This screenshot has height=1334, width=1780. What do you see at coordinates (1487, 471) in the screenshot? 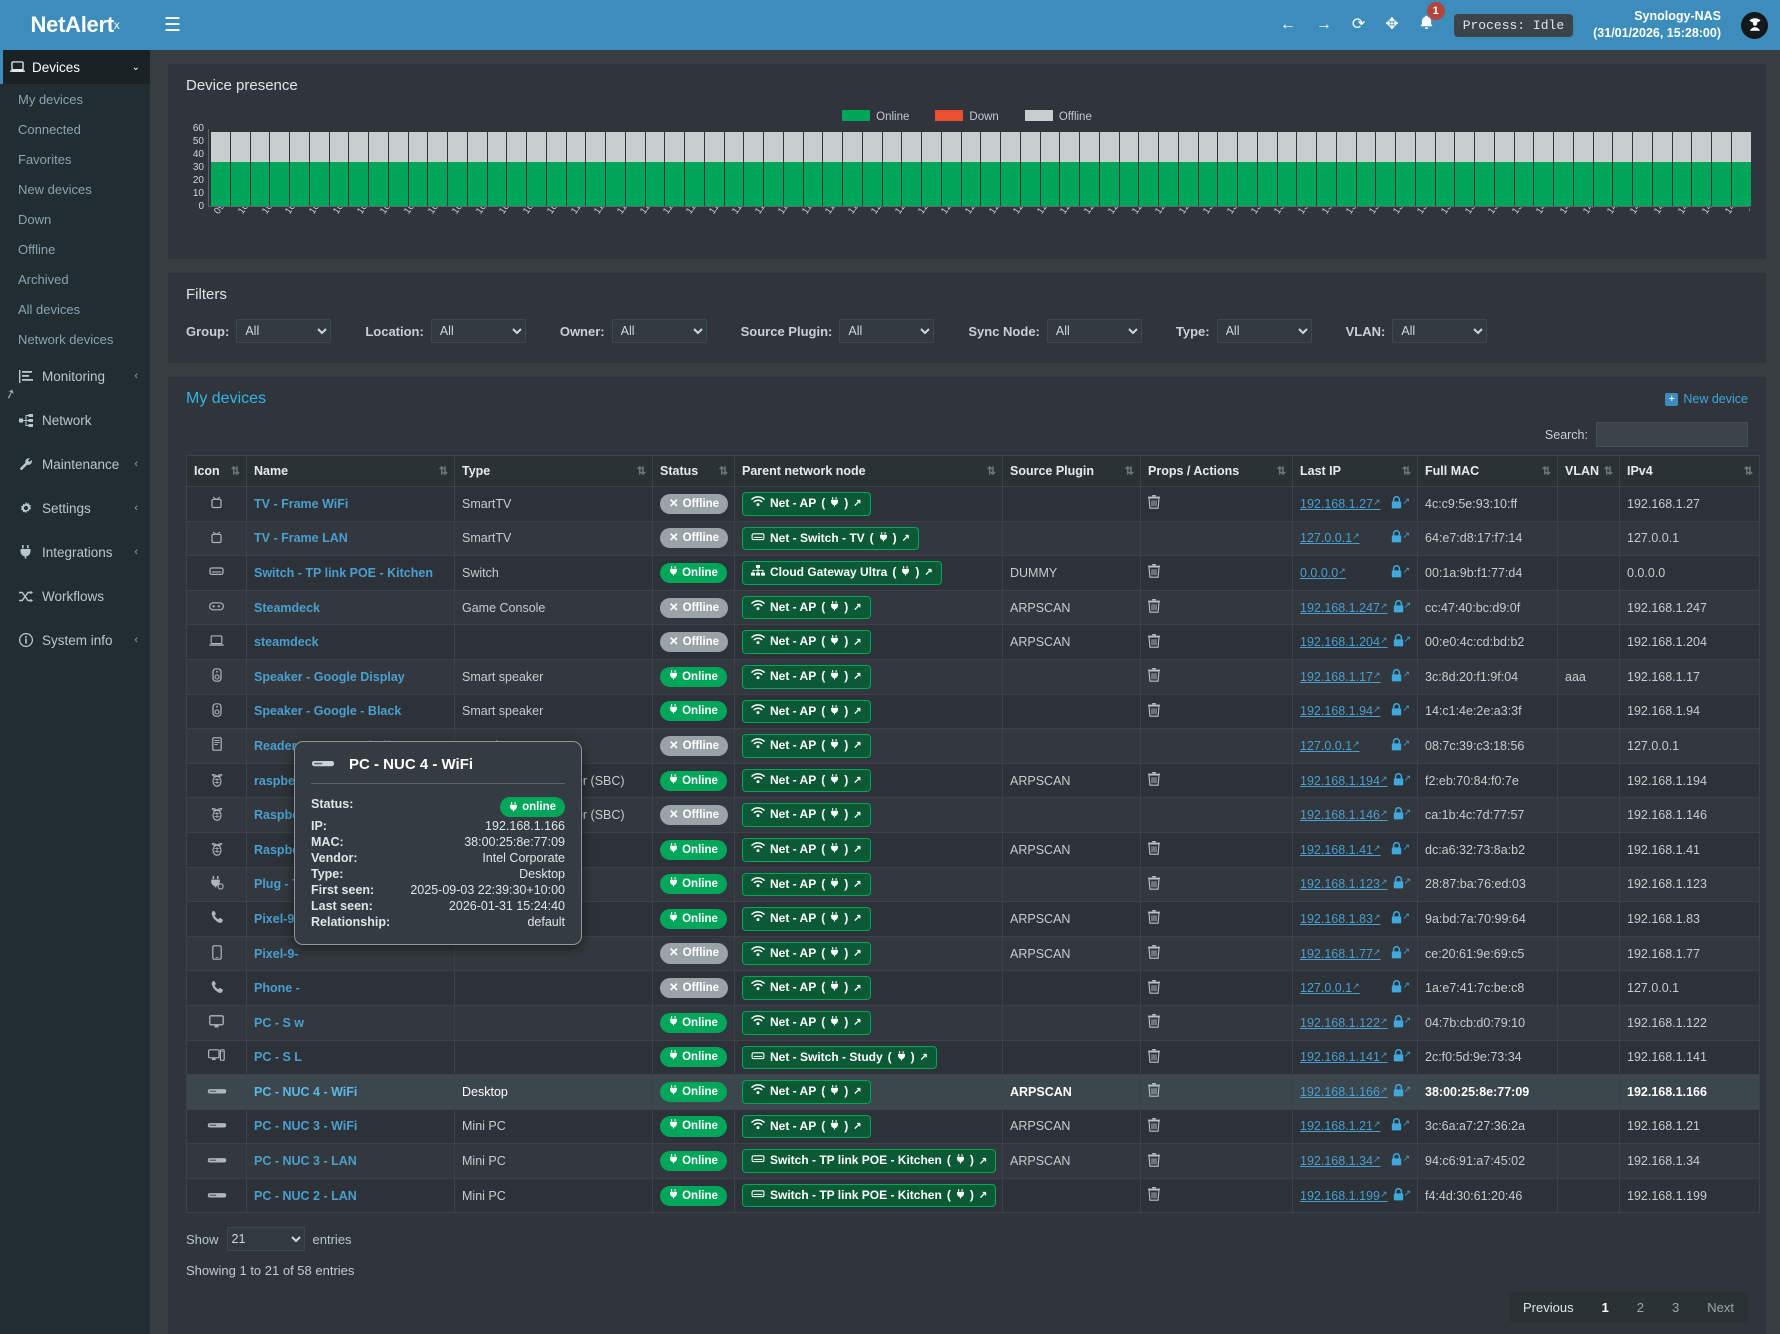
I see `column-header-full-mac: Full MAC ⇅` at bounding box center [1487, 471].